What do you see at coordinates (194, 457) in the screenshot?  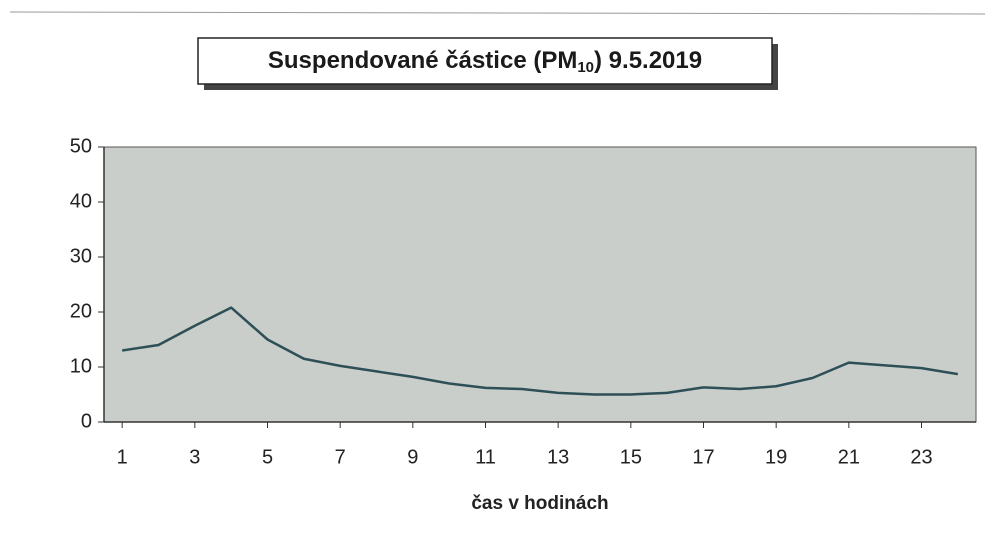 I see `x-tick-label: 3` at bounding box center [194, 457].